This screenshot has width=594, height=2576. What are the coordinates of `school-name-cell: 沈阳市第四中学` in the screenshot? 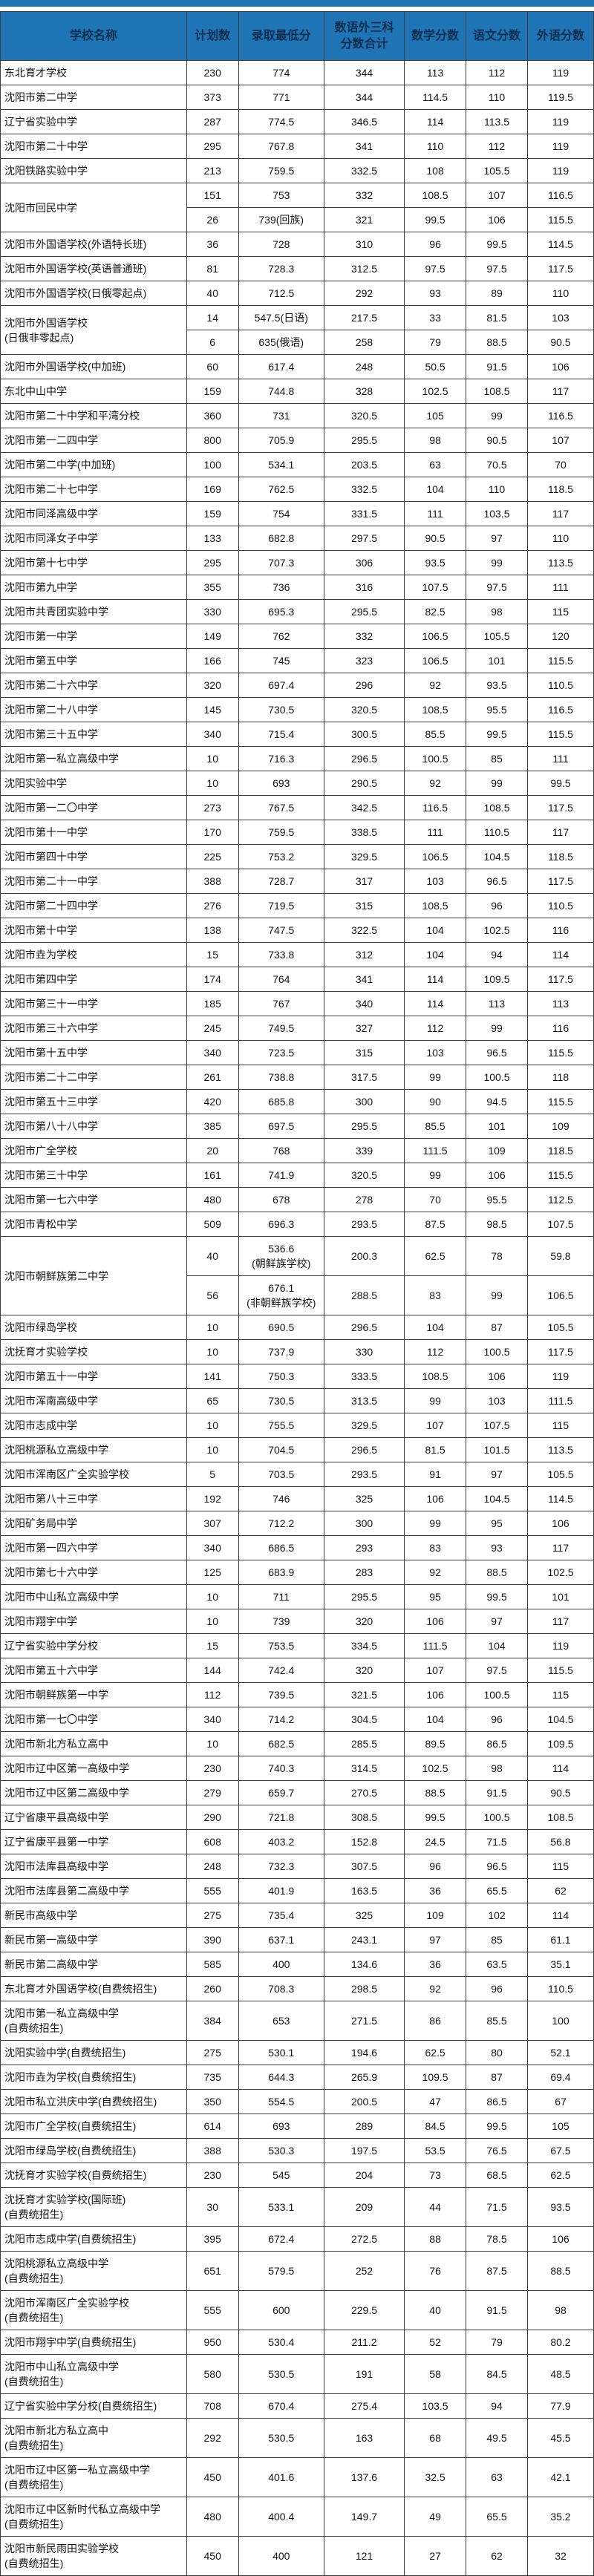 It's located at (94, 980).